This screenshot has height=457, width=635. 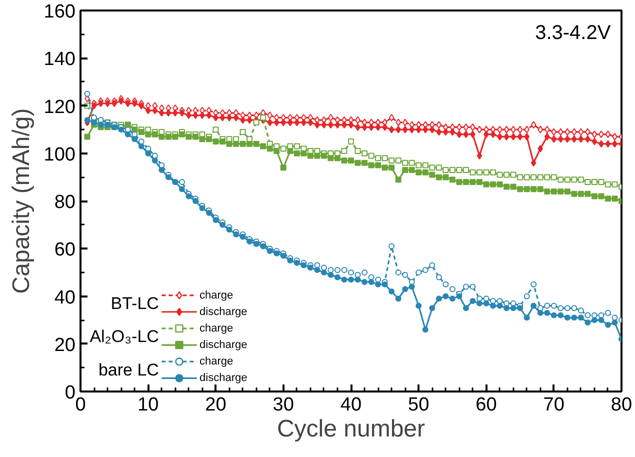 What do you see at coordinates (65, 202) in the screenshot?
I see `y-tick-label: 80` at bounding box center [65, 202].